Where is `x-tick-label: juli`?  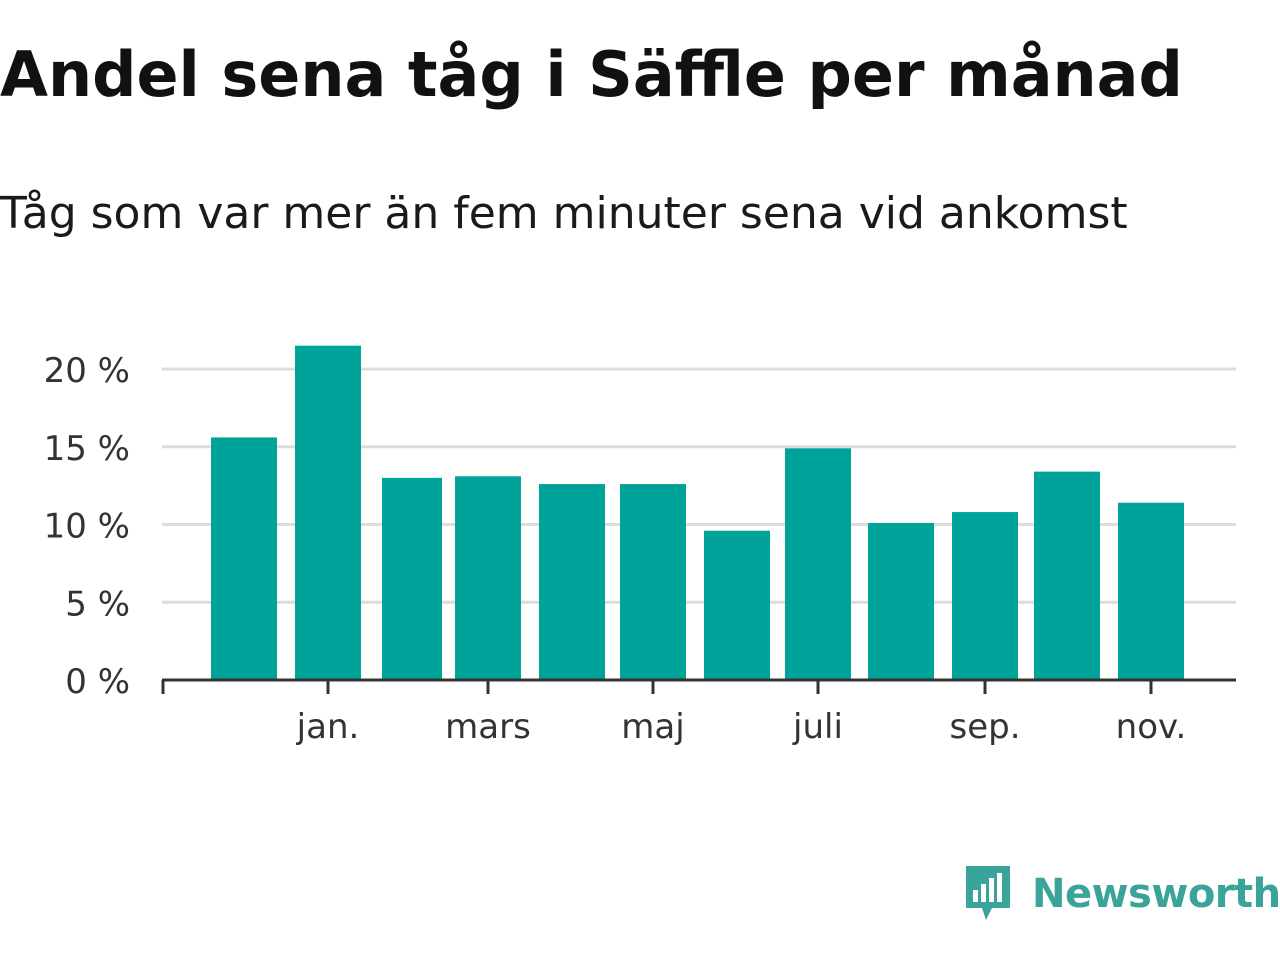
x-tick-label: juli is located at coordinates (817, 727).